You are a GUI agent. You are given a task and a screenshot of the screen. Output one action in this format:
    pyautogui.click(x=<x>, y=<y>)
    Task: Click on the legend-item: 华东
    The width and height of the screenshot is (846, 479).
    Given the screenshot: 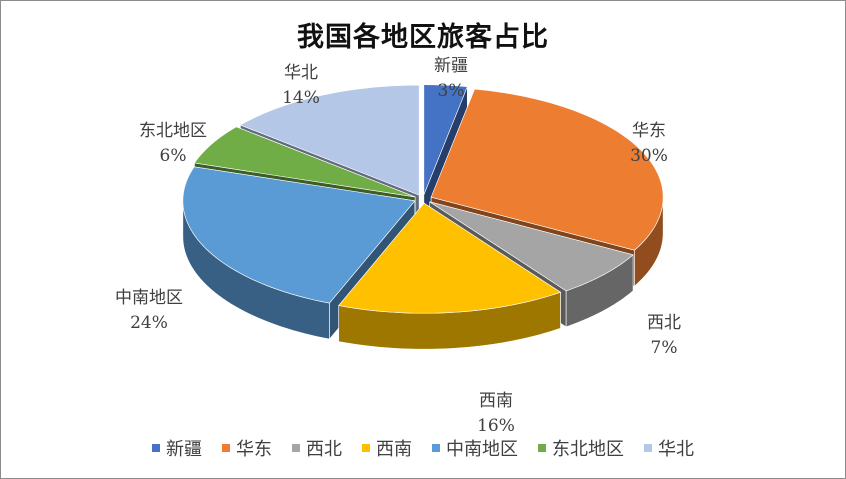 What is the action you would take?
    pyautogui.click(x=247, y=448)
    